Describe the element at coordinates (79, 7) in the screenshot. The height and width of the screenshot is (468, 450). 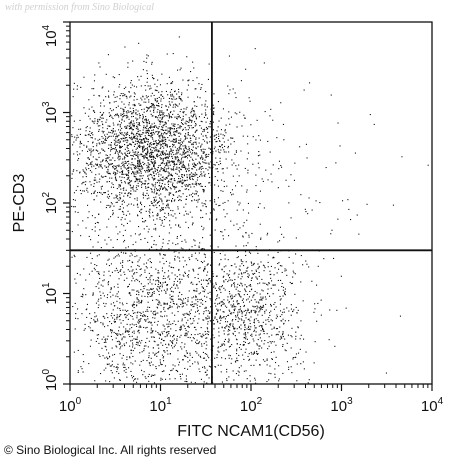
I see `watermark: with permission from Sino Biological` at that location.